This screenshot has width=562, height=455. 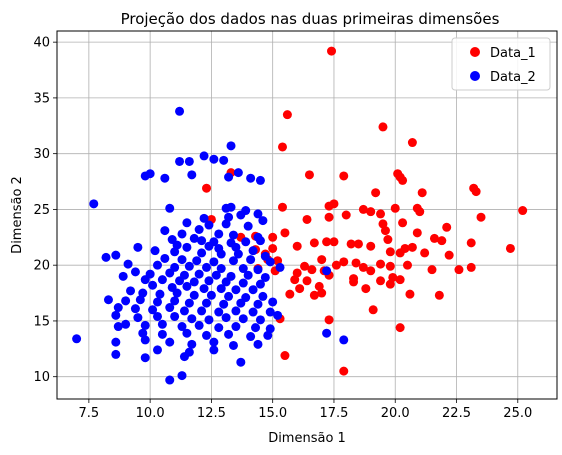 What do you see at coordinates (41, 377) in the screenshot?
I see `y-tick-label: 10` at bounding box center [41, 377].